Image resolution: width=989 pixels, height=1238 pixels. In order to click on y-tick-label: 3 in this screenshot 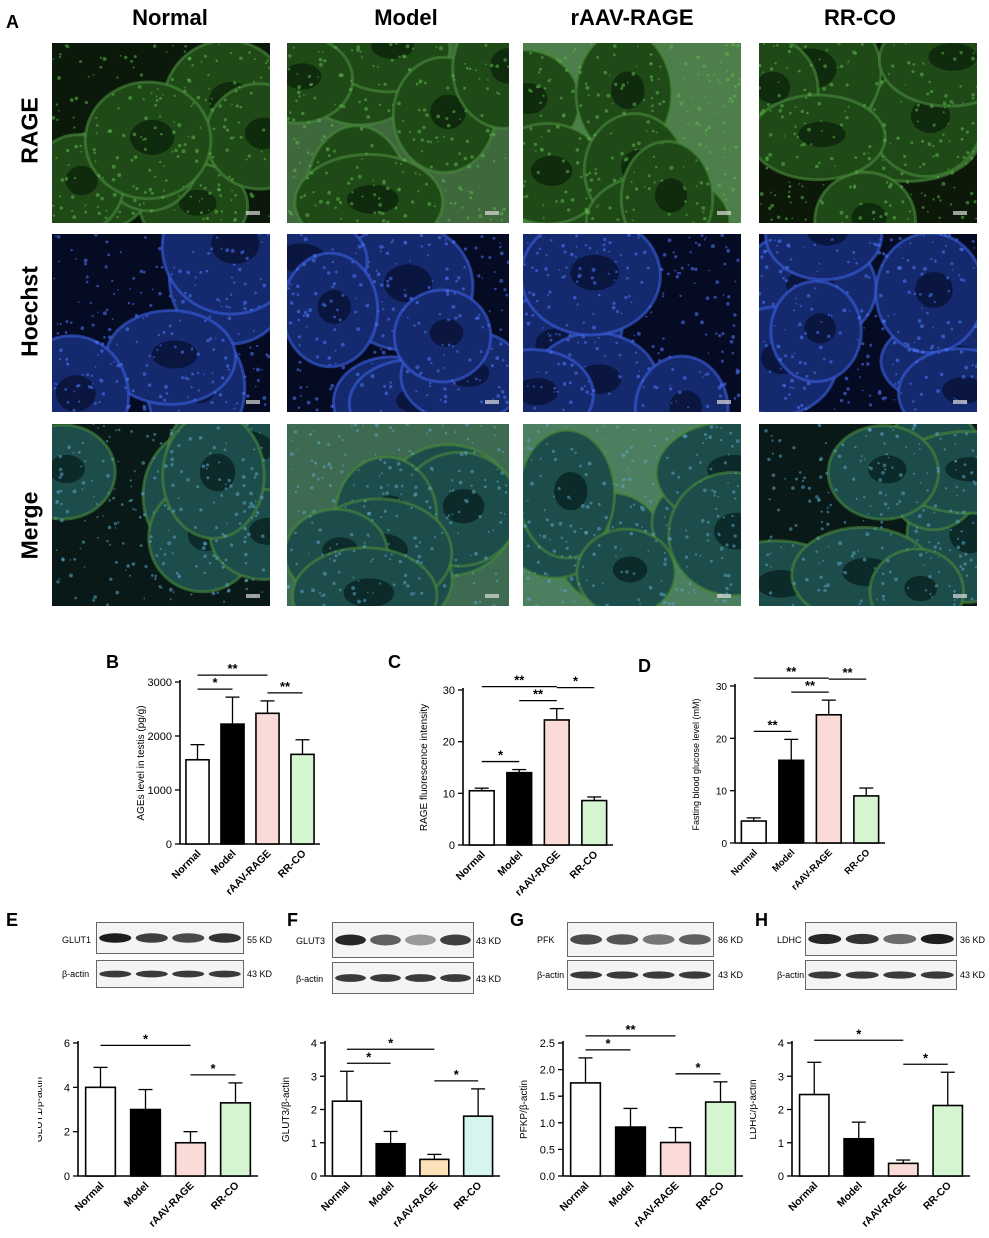, I will do `click(314, 1077)`.